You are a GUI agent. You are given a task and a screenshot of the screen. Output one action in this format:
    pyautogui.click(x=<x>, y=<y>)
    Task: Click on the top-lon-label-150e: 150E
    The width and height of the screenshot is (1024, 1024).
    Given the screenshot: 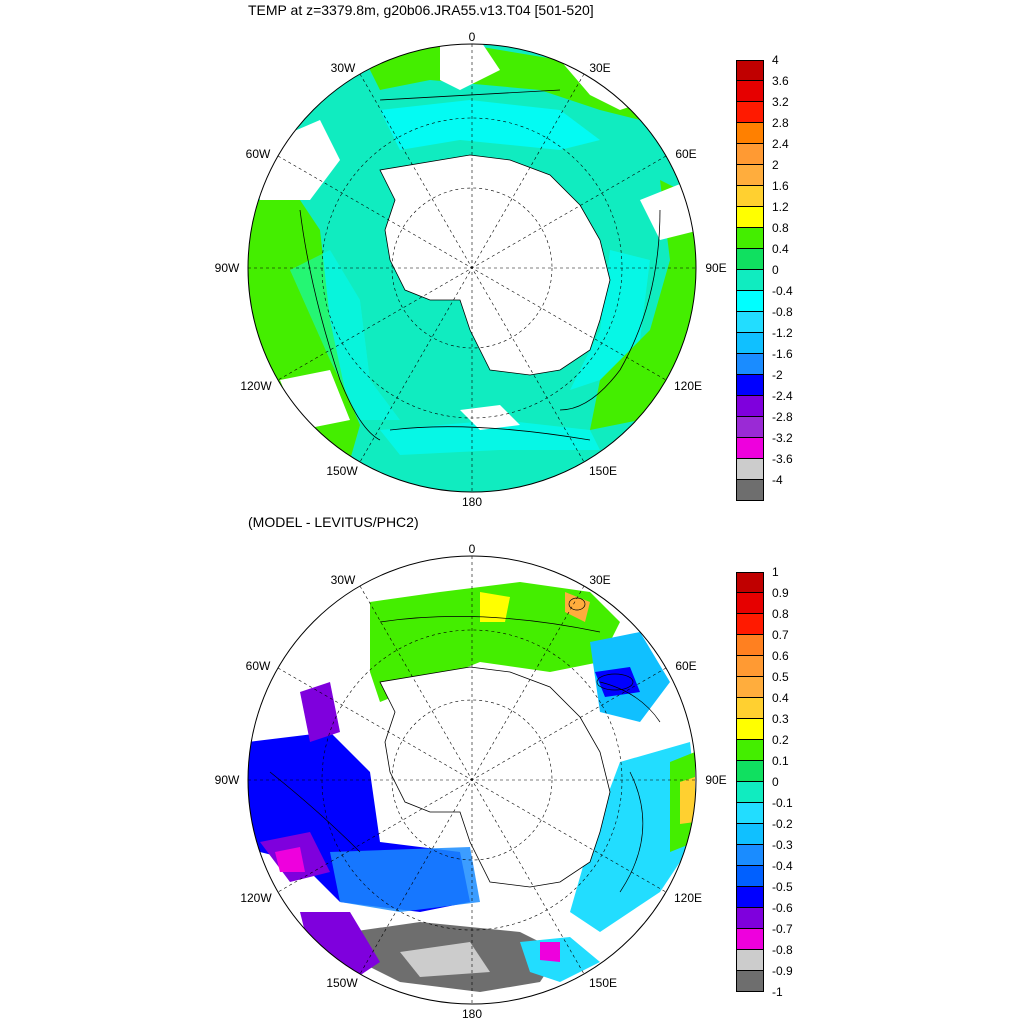 What is the action you would take?
    pyautogui.click(x=603, y=471)
    